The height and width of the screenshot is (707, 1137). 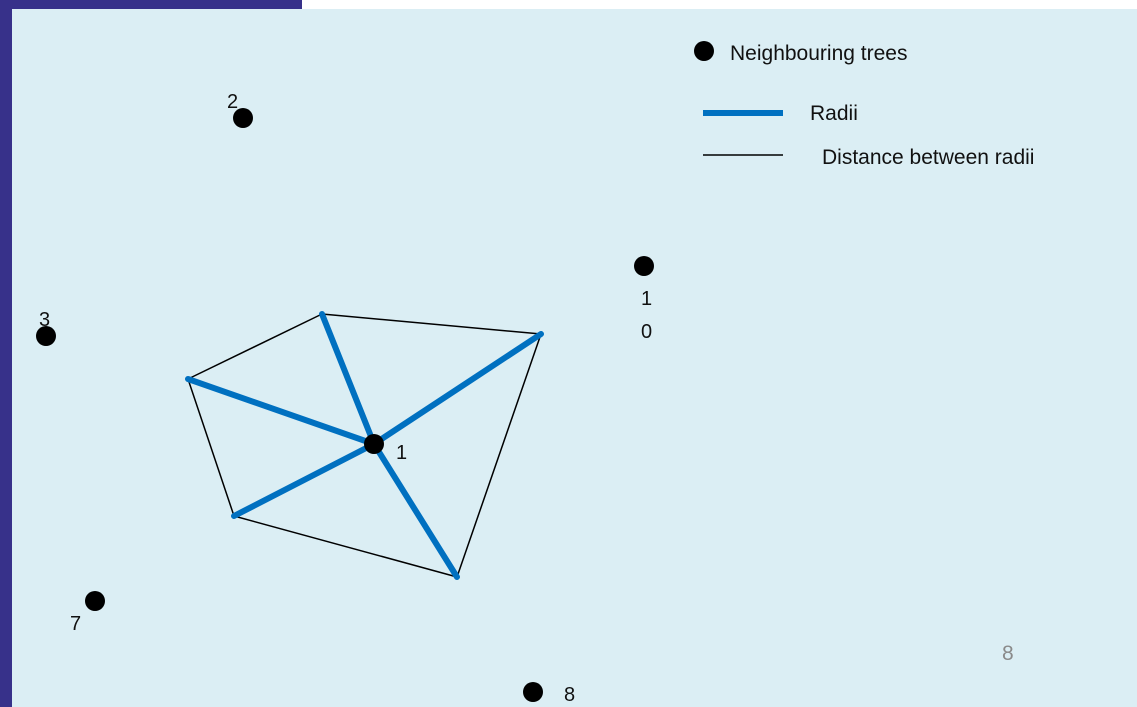 I want to click on left-frame-bar, so click(x=6, y=353).